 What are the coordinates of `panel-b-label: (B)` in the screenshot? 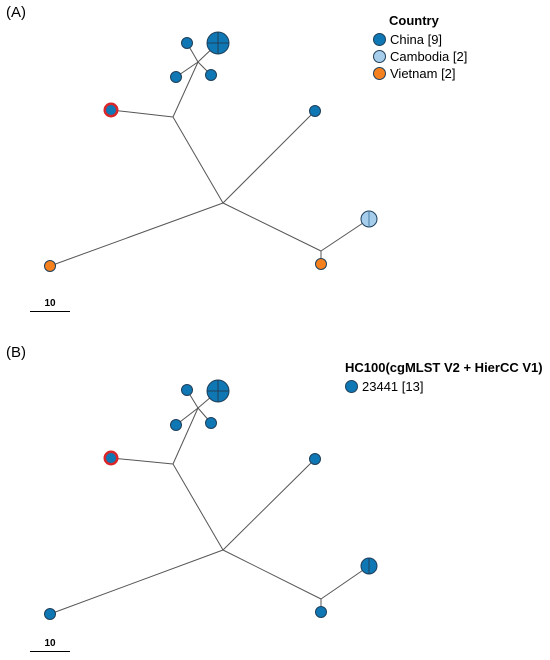 It's located at (16, 352).